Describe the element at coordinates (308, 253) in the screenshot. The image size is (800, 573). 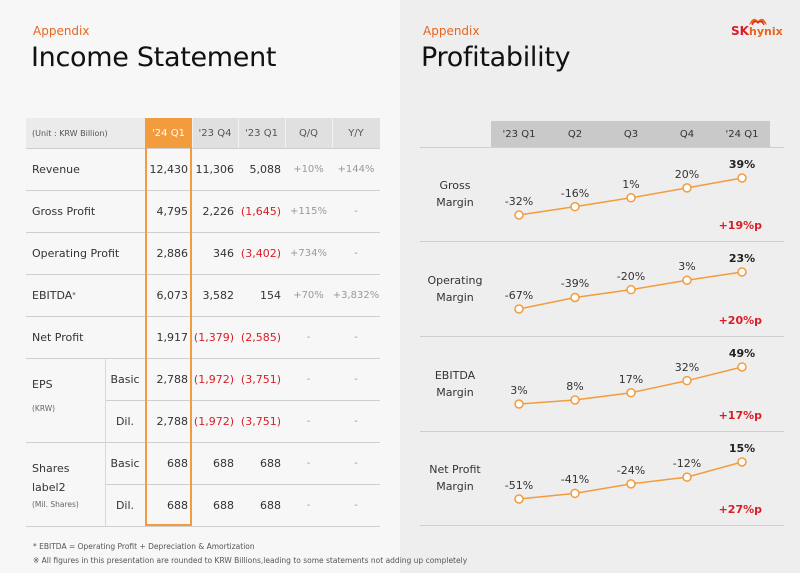
I see `table-cell: +734%` at that location.